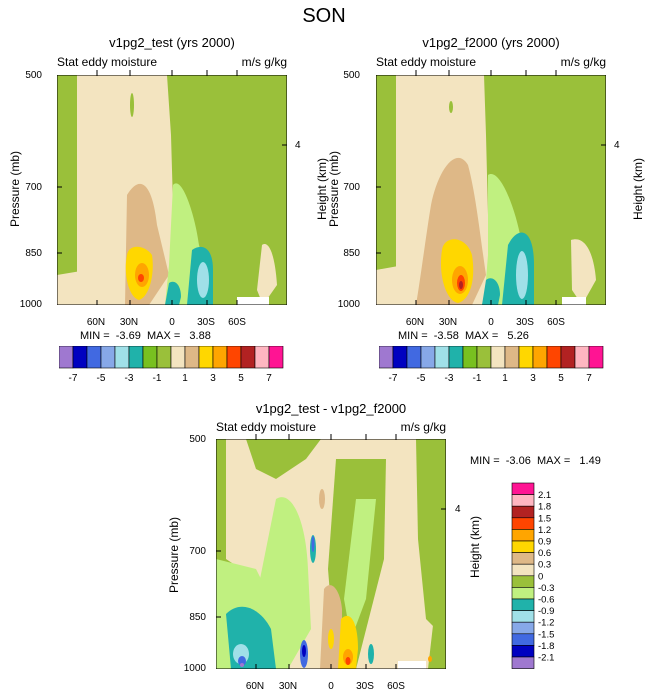 The height and width of the screenshot is (694, 648). I want to click on x-tick-label: 30N, so click(288, 686).